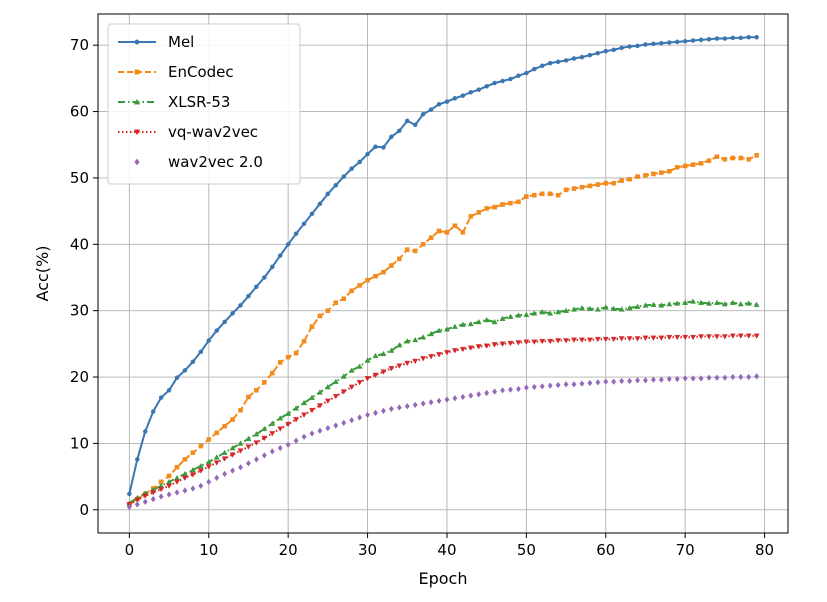  Describe the element at coordinates (199, 102) in the screenshot. I see `legend-label: XLSR-53` at that location.